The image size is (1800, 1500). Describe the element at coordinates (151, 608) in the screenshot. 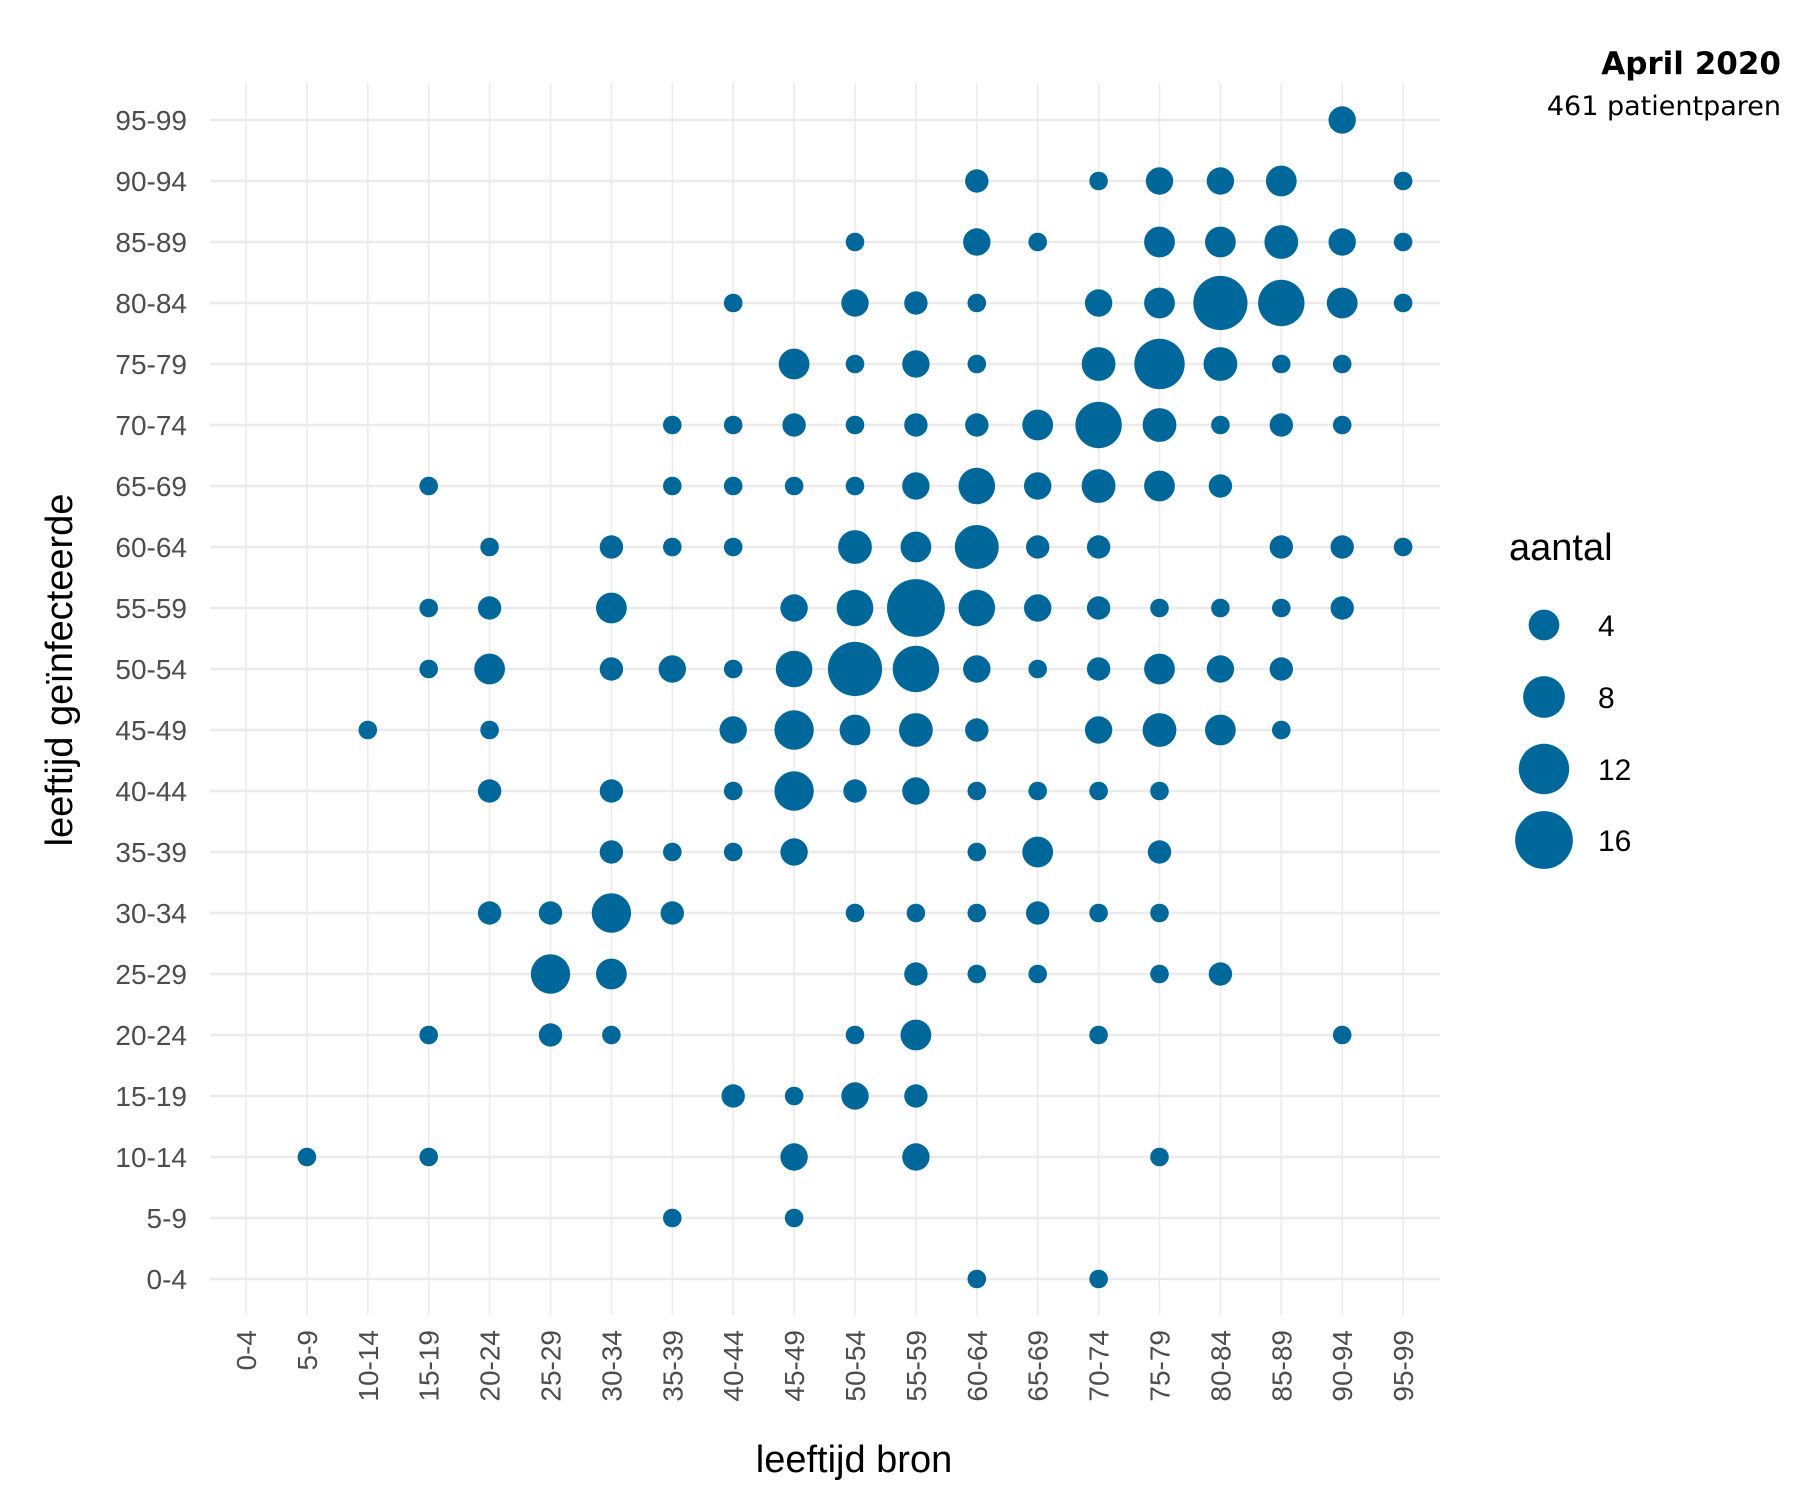

I see `y-tick-label: 55-59` at that location.